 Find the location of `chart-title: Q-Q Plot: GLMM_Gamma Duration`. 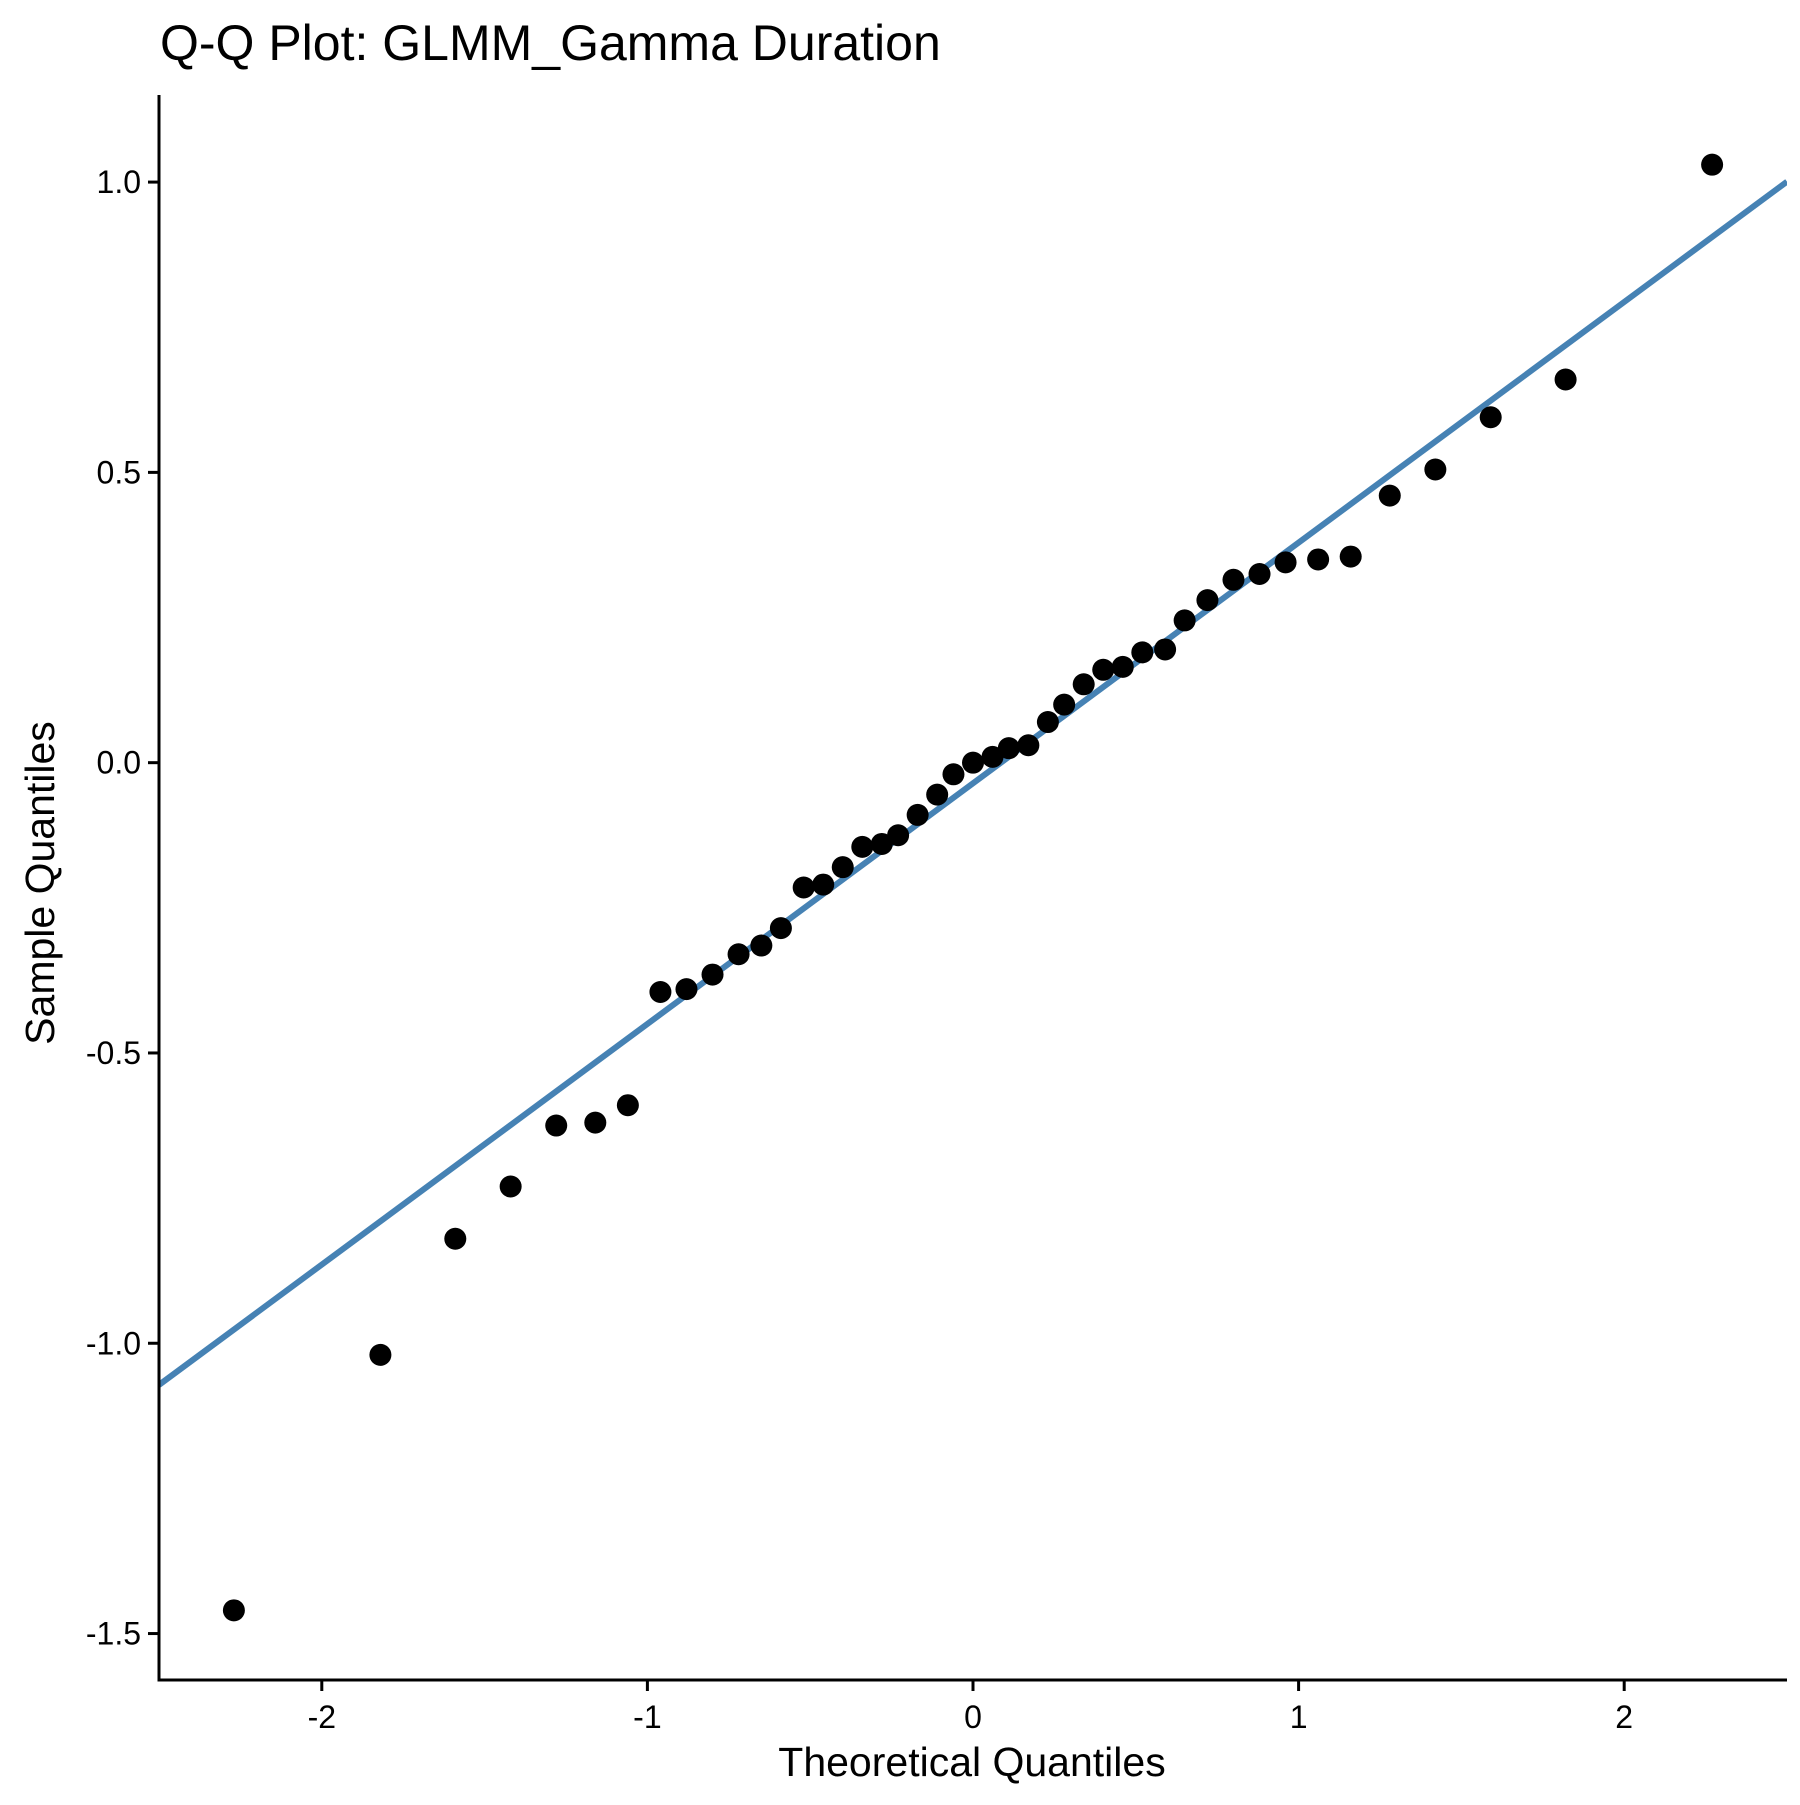

chart-title: Q-Q Plot: GLMM_Gamma Duration is located at coordinates (550, 43).